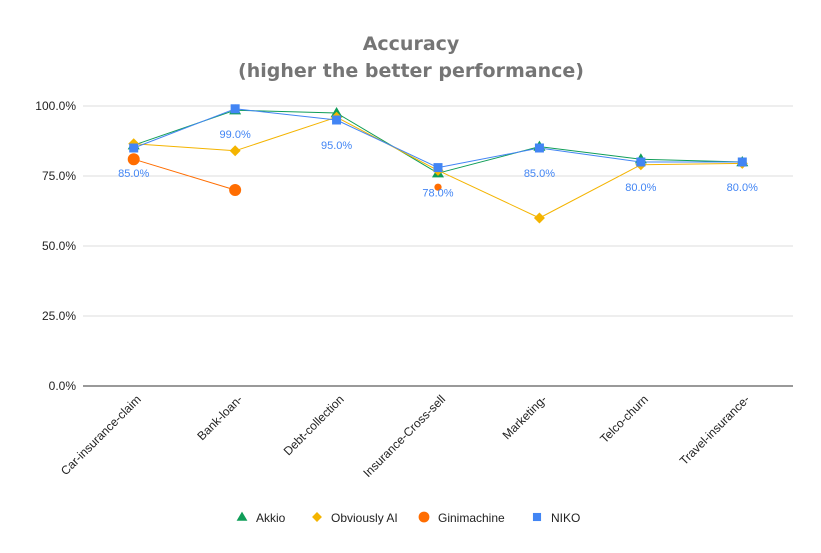 This screenshot has height=553, width=821. What do you see at coordinates (624, 419) in the screenshot?
I see `x-tick-label: Telco-churn` at bounding box center [624, 419].